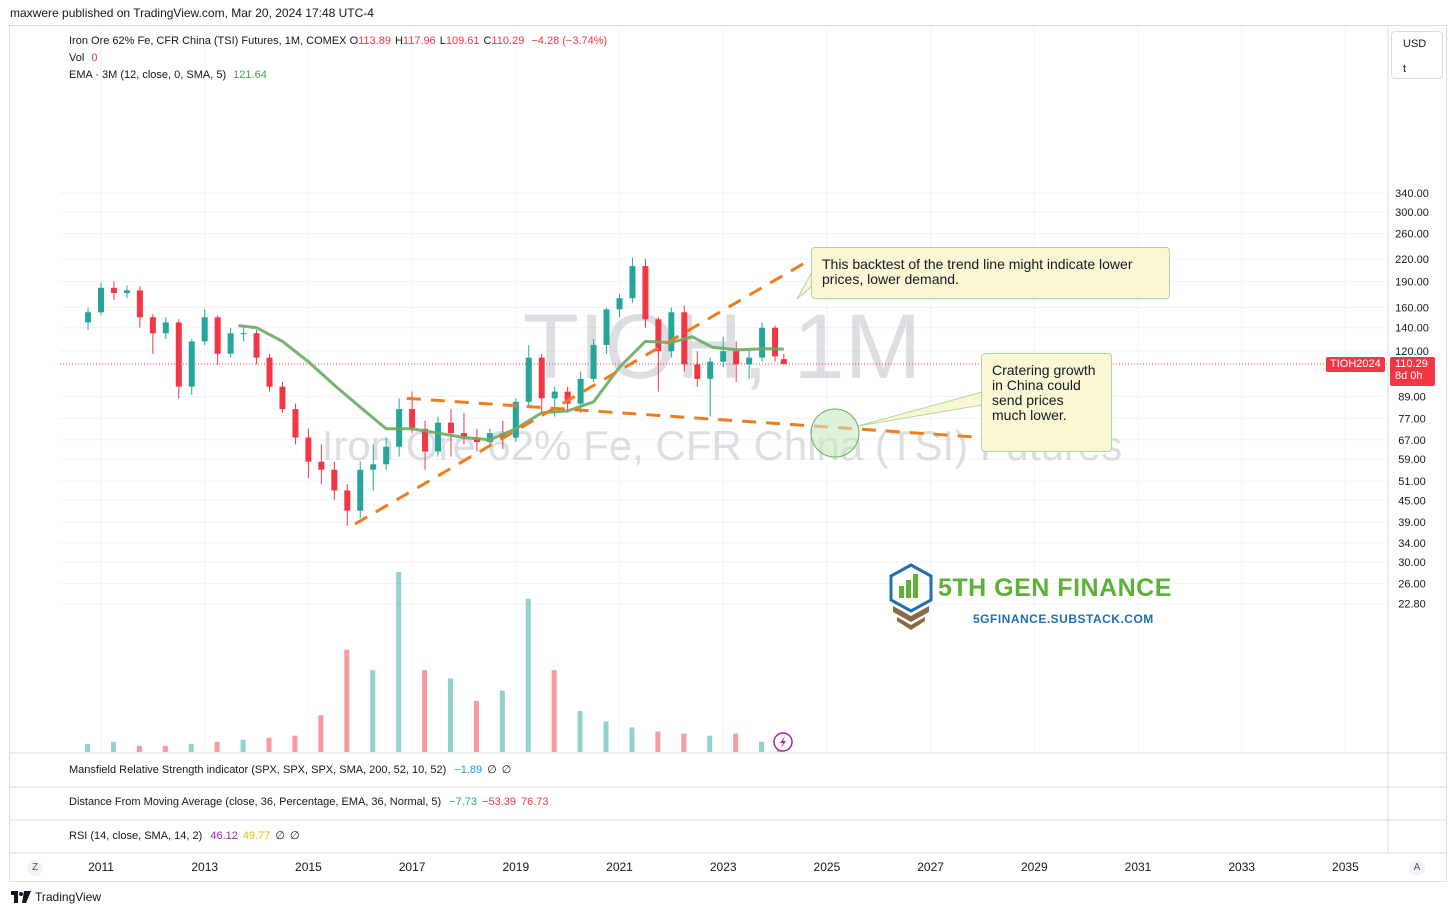 This screenshot has height=916, width=1456. I want to click on price-tick-label: 39.00, so click(1412, 523).